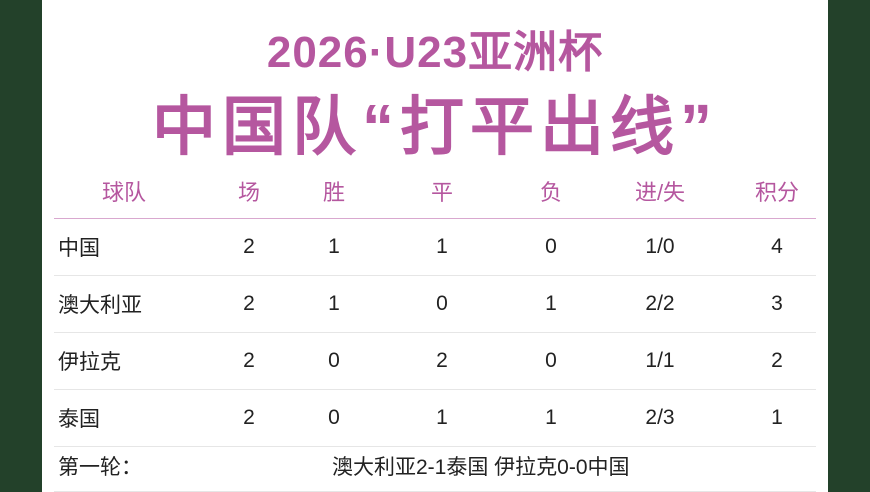  Describe the element at coordinates (124, 247) in the screenshot. I see `team-name: 中国` at that location.